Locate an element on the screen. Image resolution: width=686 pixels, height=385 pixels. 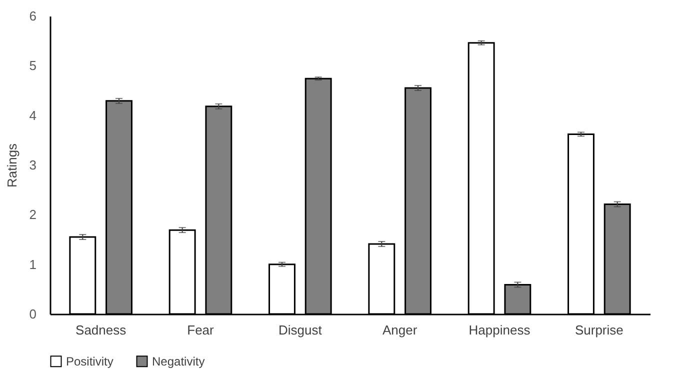
y-tick-label: 4 is located at coordinates (32, 115).